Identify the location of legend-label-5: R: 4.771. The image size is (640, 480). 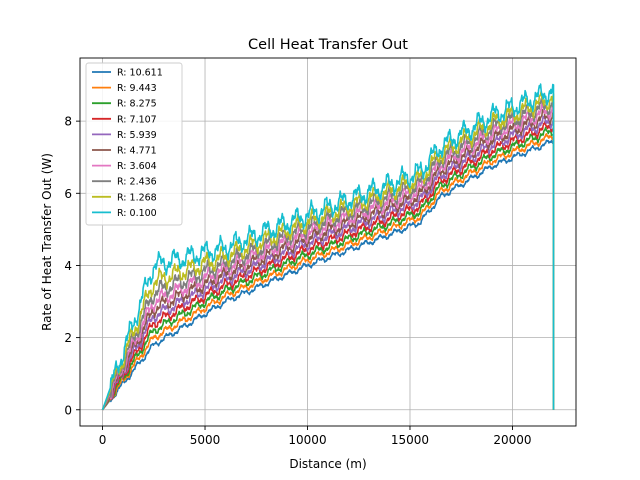
(137, 151).